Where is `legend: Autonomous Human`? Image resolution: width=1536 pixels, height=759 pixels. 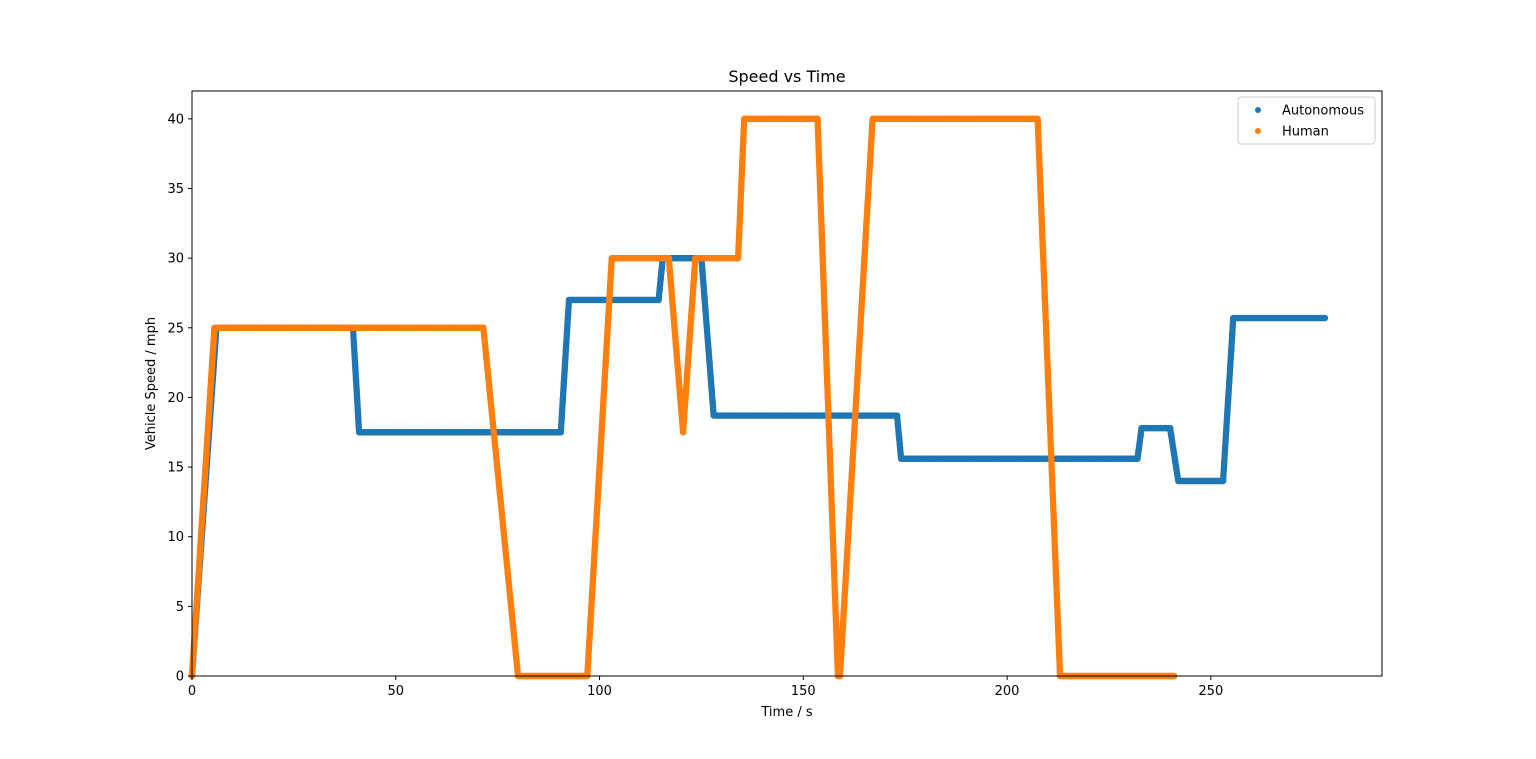
legend: Autonomous Human is located at coordinates (1306, 120).